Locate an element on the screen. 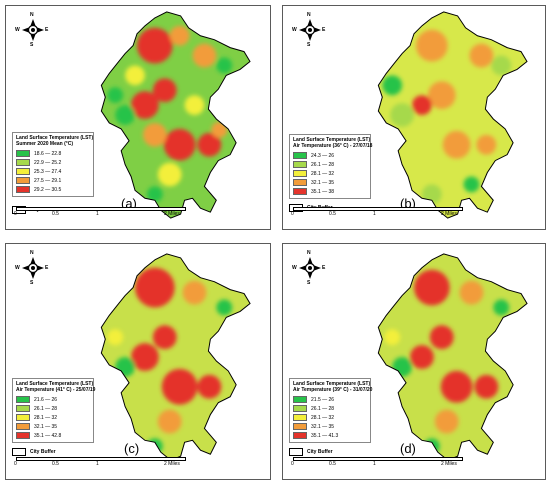 This screenshot has width=550, height=487. panel-label: (d) is located at coordinates (408, 448).